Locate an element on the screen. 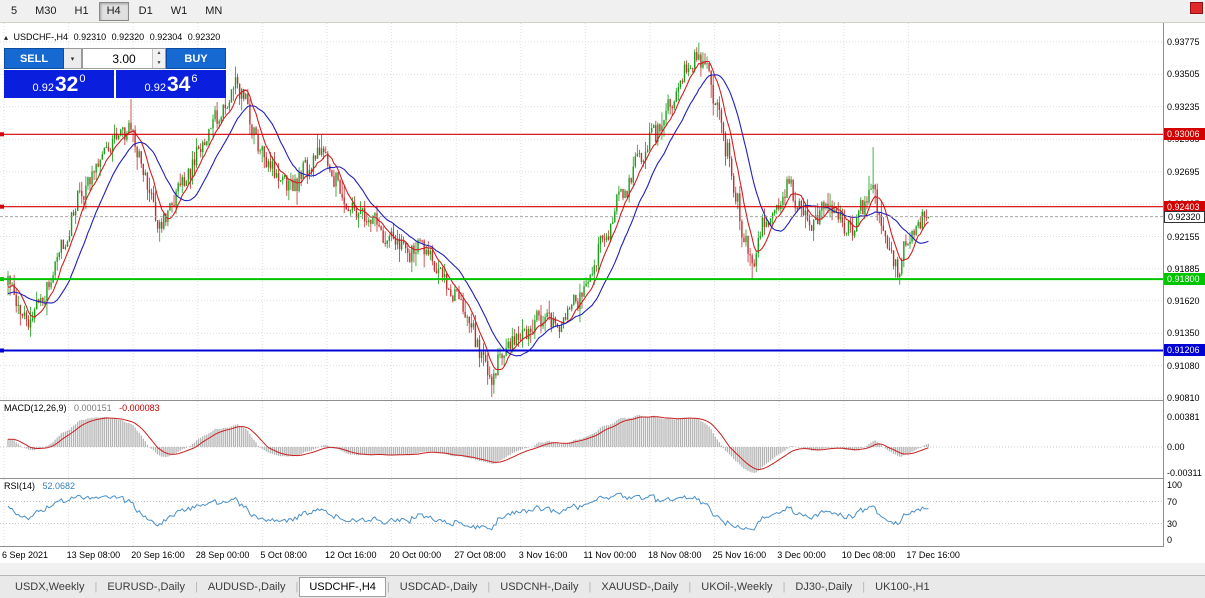 The width and height of the screenshot is (1205, 598). timeframe-button-w1: W1 is located at coordinates (179, 10).